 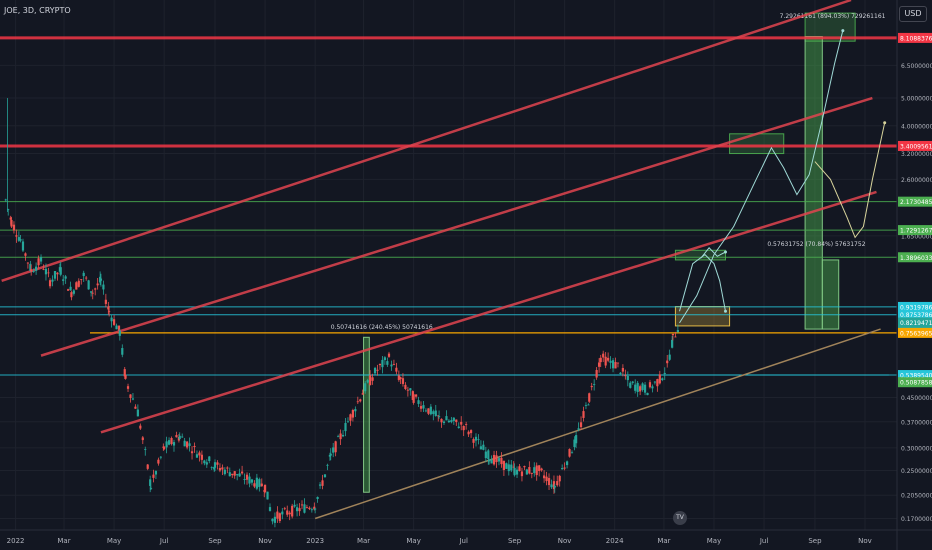 I want to click on measure-label: 0.57631752 (70.84%) 57631752, so click(x=816, y=244).